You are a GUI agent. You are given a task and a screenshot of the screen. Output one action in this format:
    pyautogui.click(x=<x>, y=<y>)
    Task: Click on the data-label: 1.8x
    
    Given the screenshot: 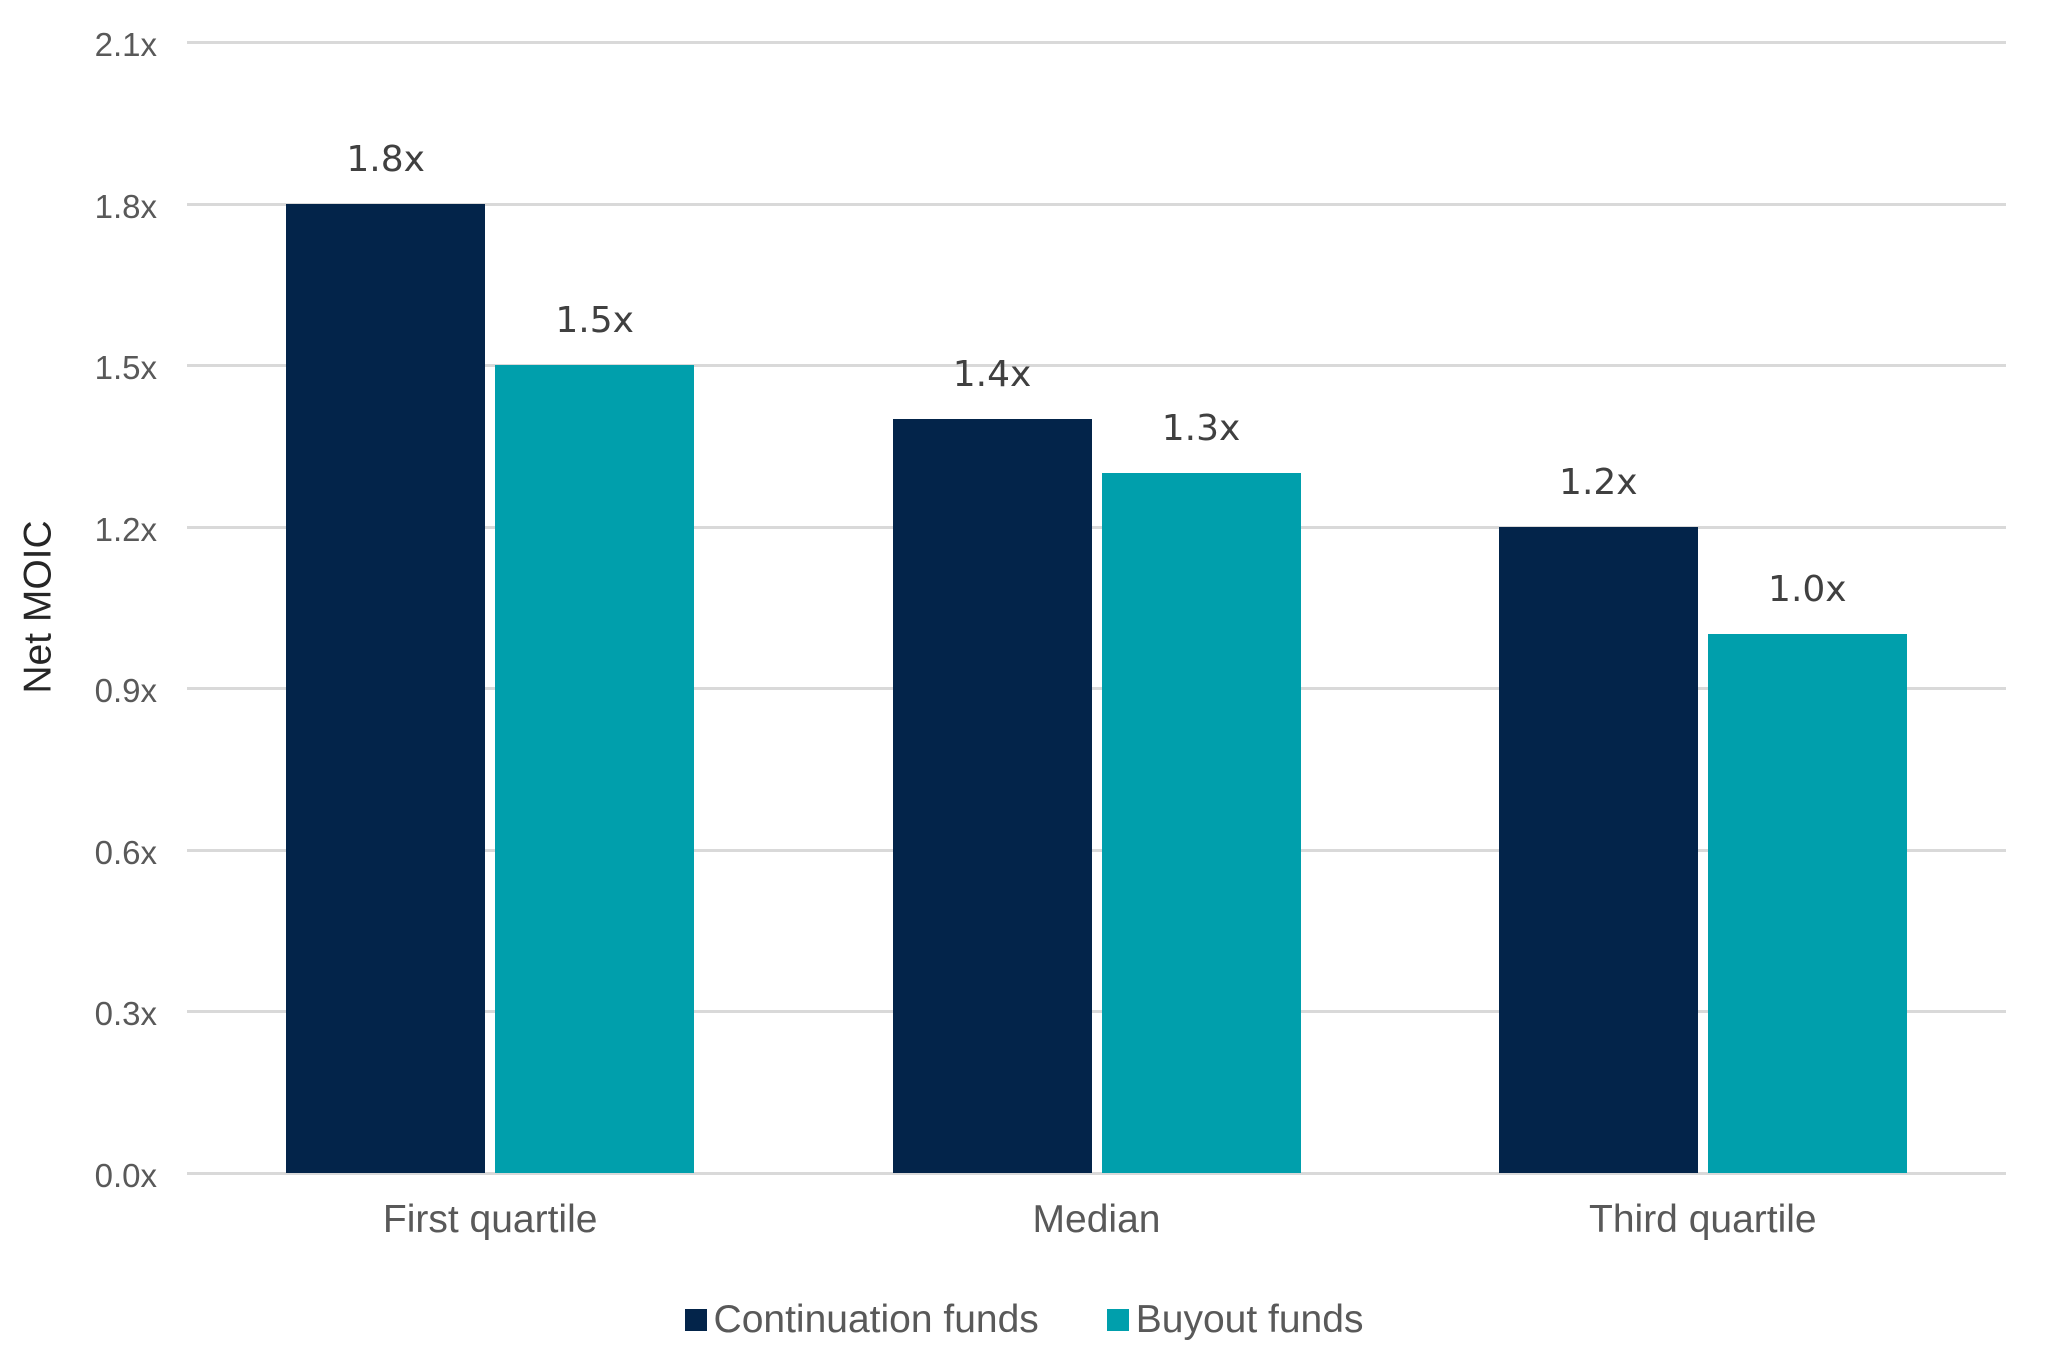 What is the action you would take?
    pyautogui.click(x=385, y=159)
    